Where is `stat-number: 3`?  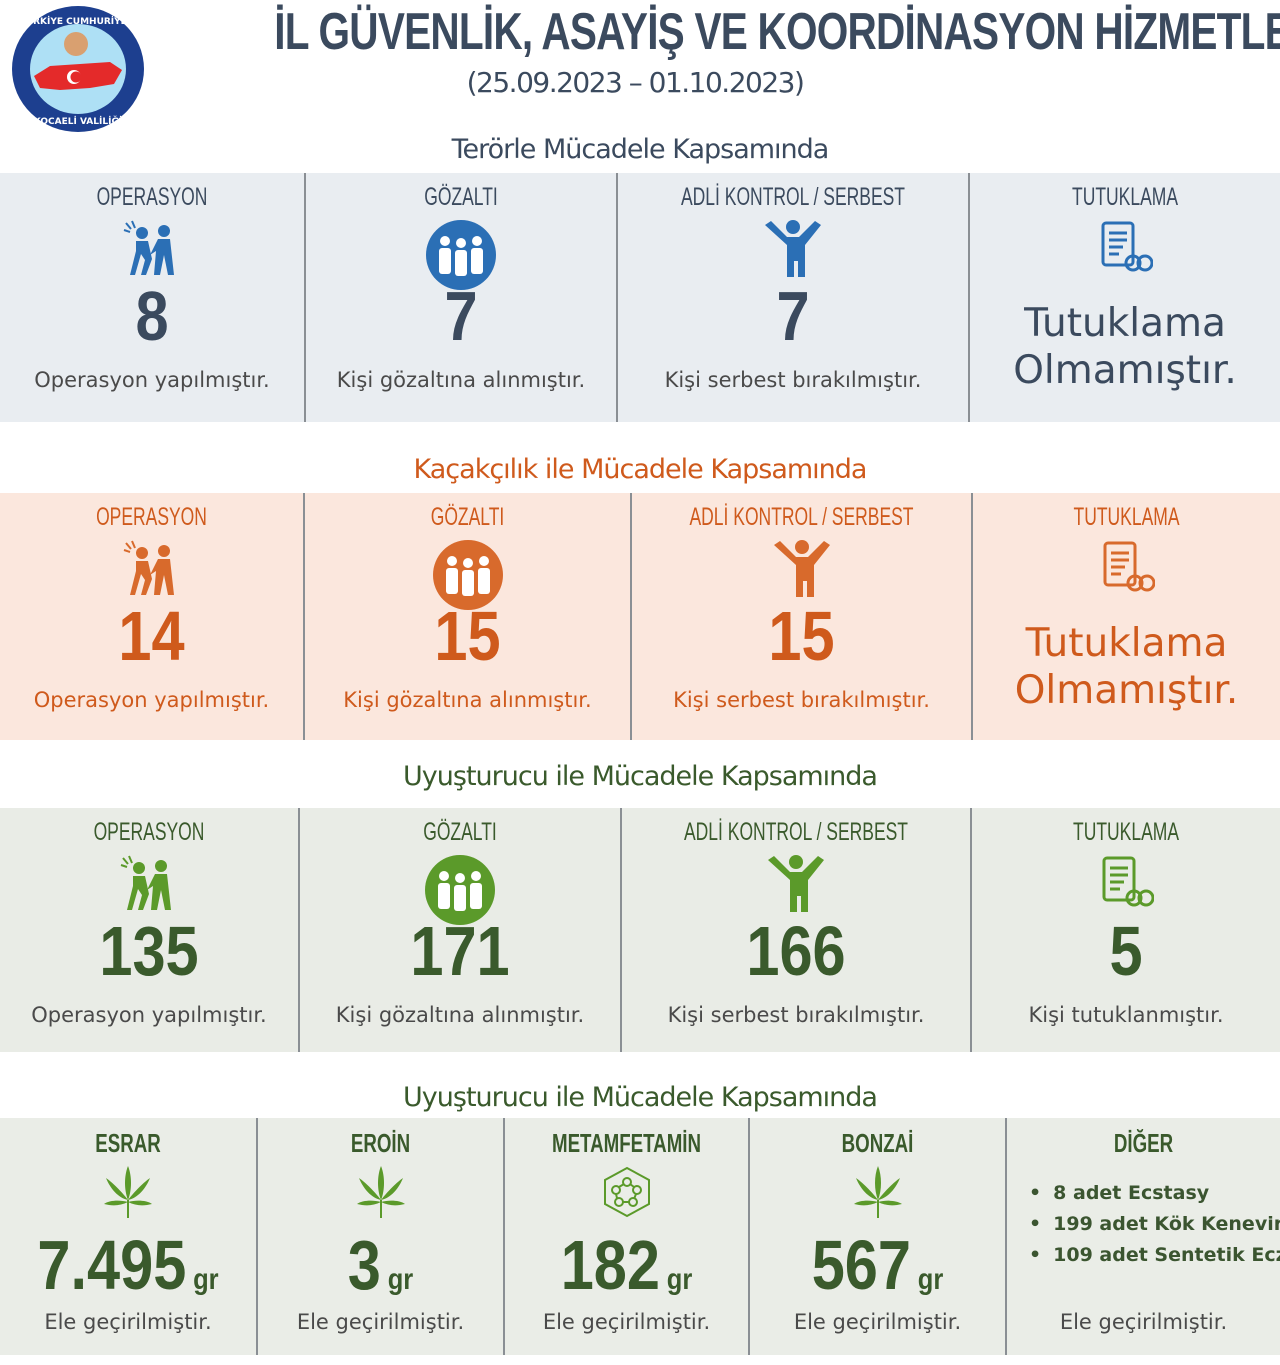 stat-number: 3 is located at coordinates (364, 1265).